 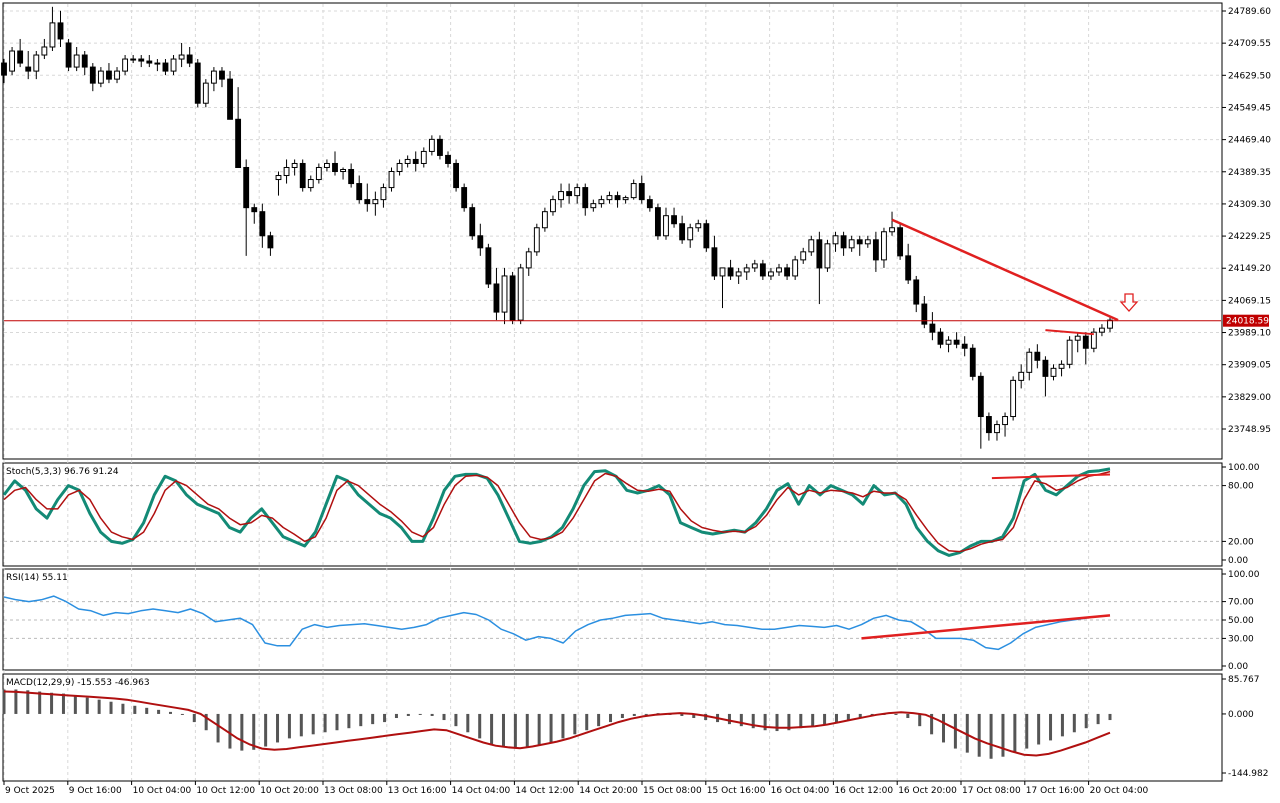 What do you see at coordinates (1051, 476) in the screenshot?
I see `stoch-trendline` at bounding box center [1051, 476].